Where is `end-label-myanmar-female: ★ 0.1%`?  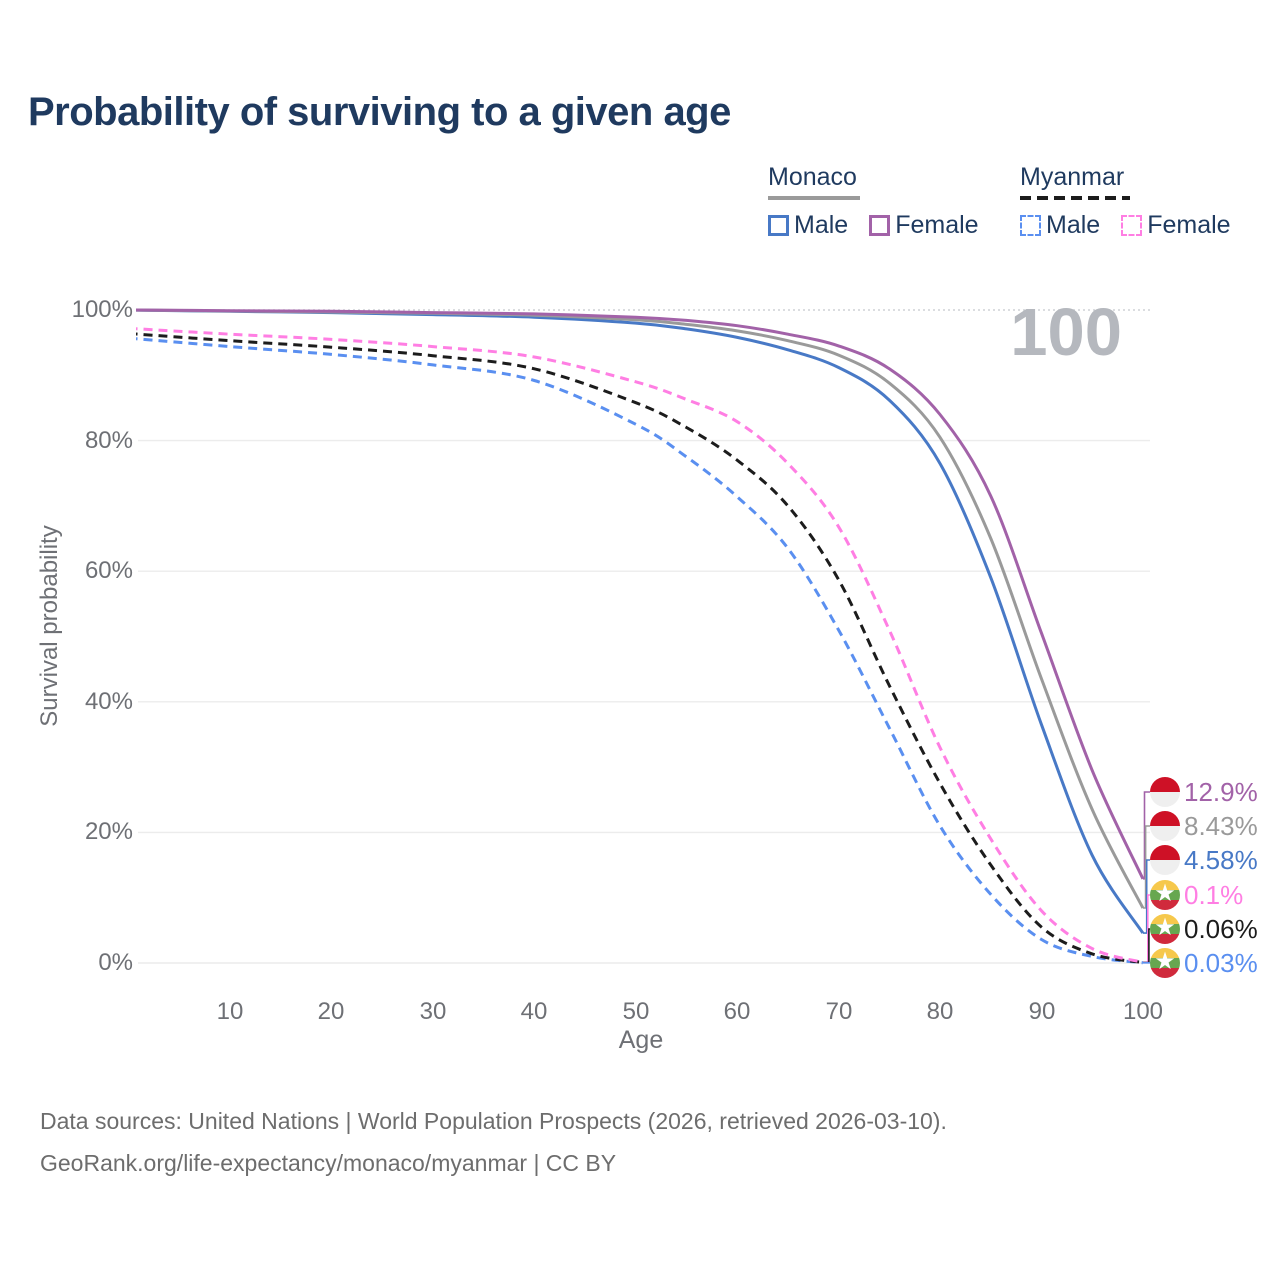
end-label-myanmar-female: ★ 0.1% is located at coordinates (1196, 895).